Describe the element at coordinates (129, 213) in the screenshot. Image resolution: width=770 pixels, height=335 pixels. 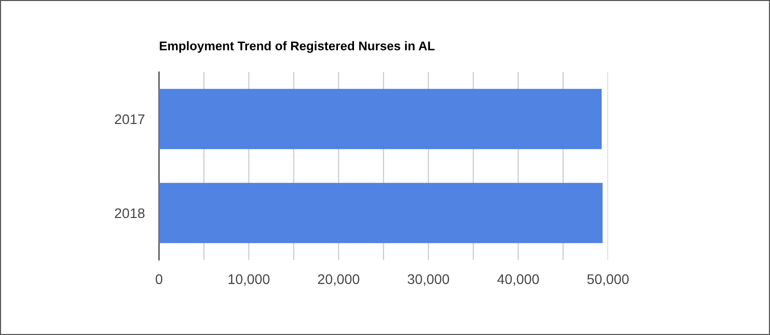
I see `y-tick-label: 2018` at that location.